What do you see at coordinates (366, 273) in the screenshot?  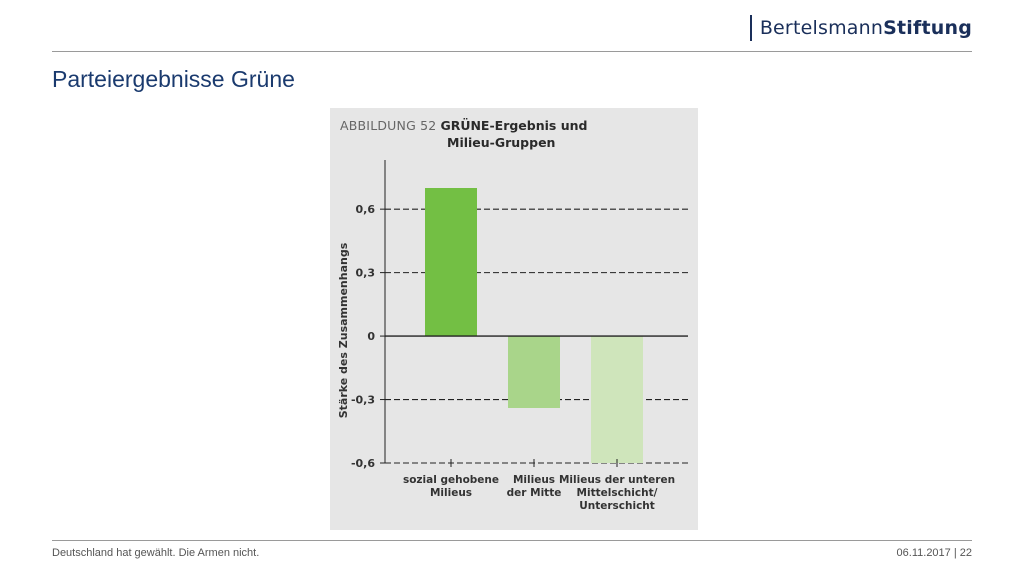 I see `y-tick-label: 0,3` at bounding box center [366, 273].